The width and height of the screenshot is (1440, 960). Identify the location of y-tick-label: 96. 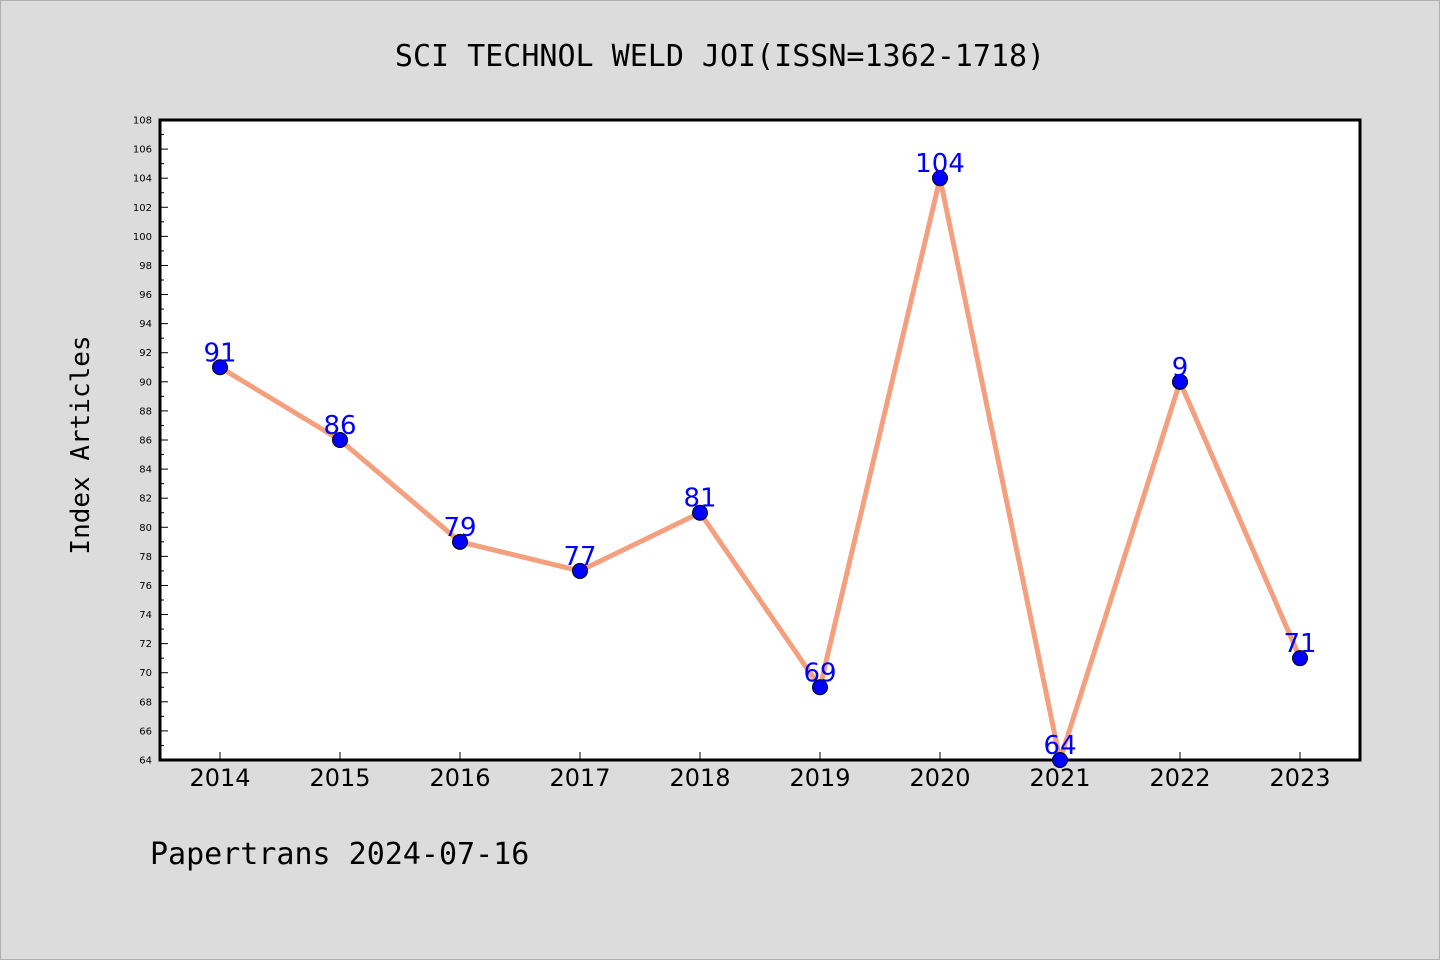
(145, 295).